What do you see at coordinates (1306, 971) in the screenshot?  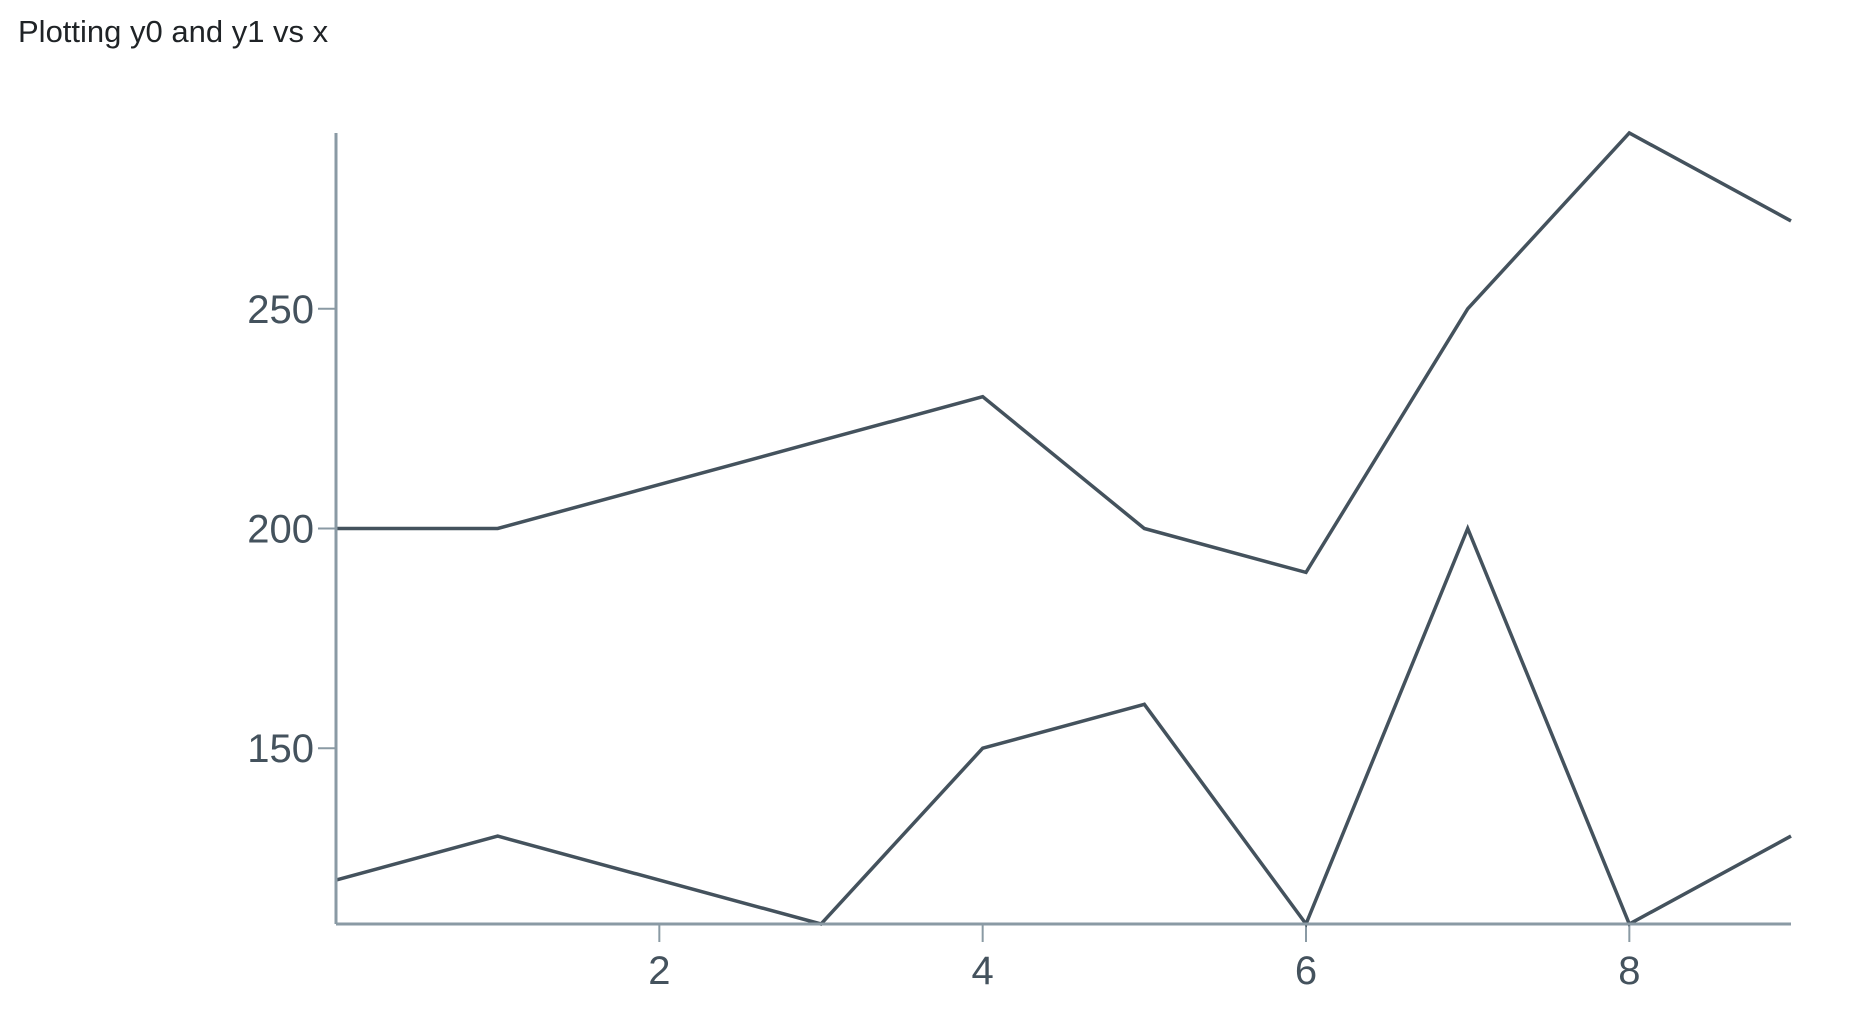 I see `x-tick-label: 6` at bounding box center [1306, 971].